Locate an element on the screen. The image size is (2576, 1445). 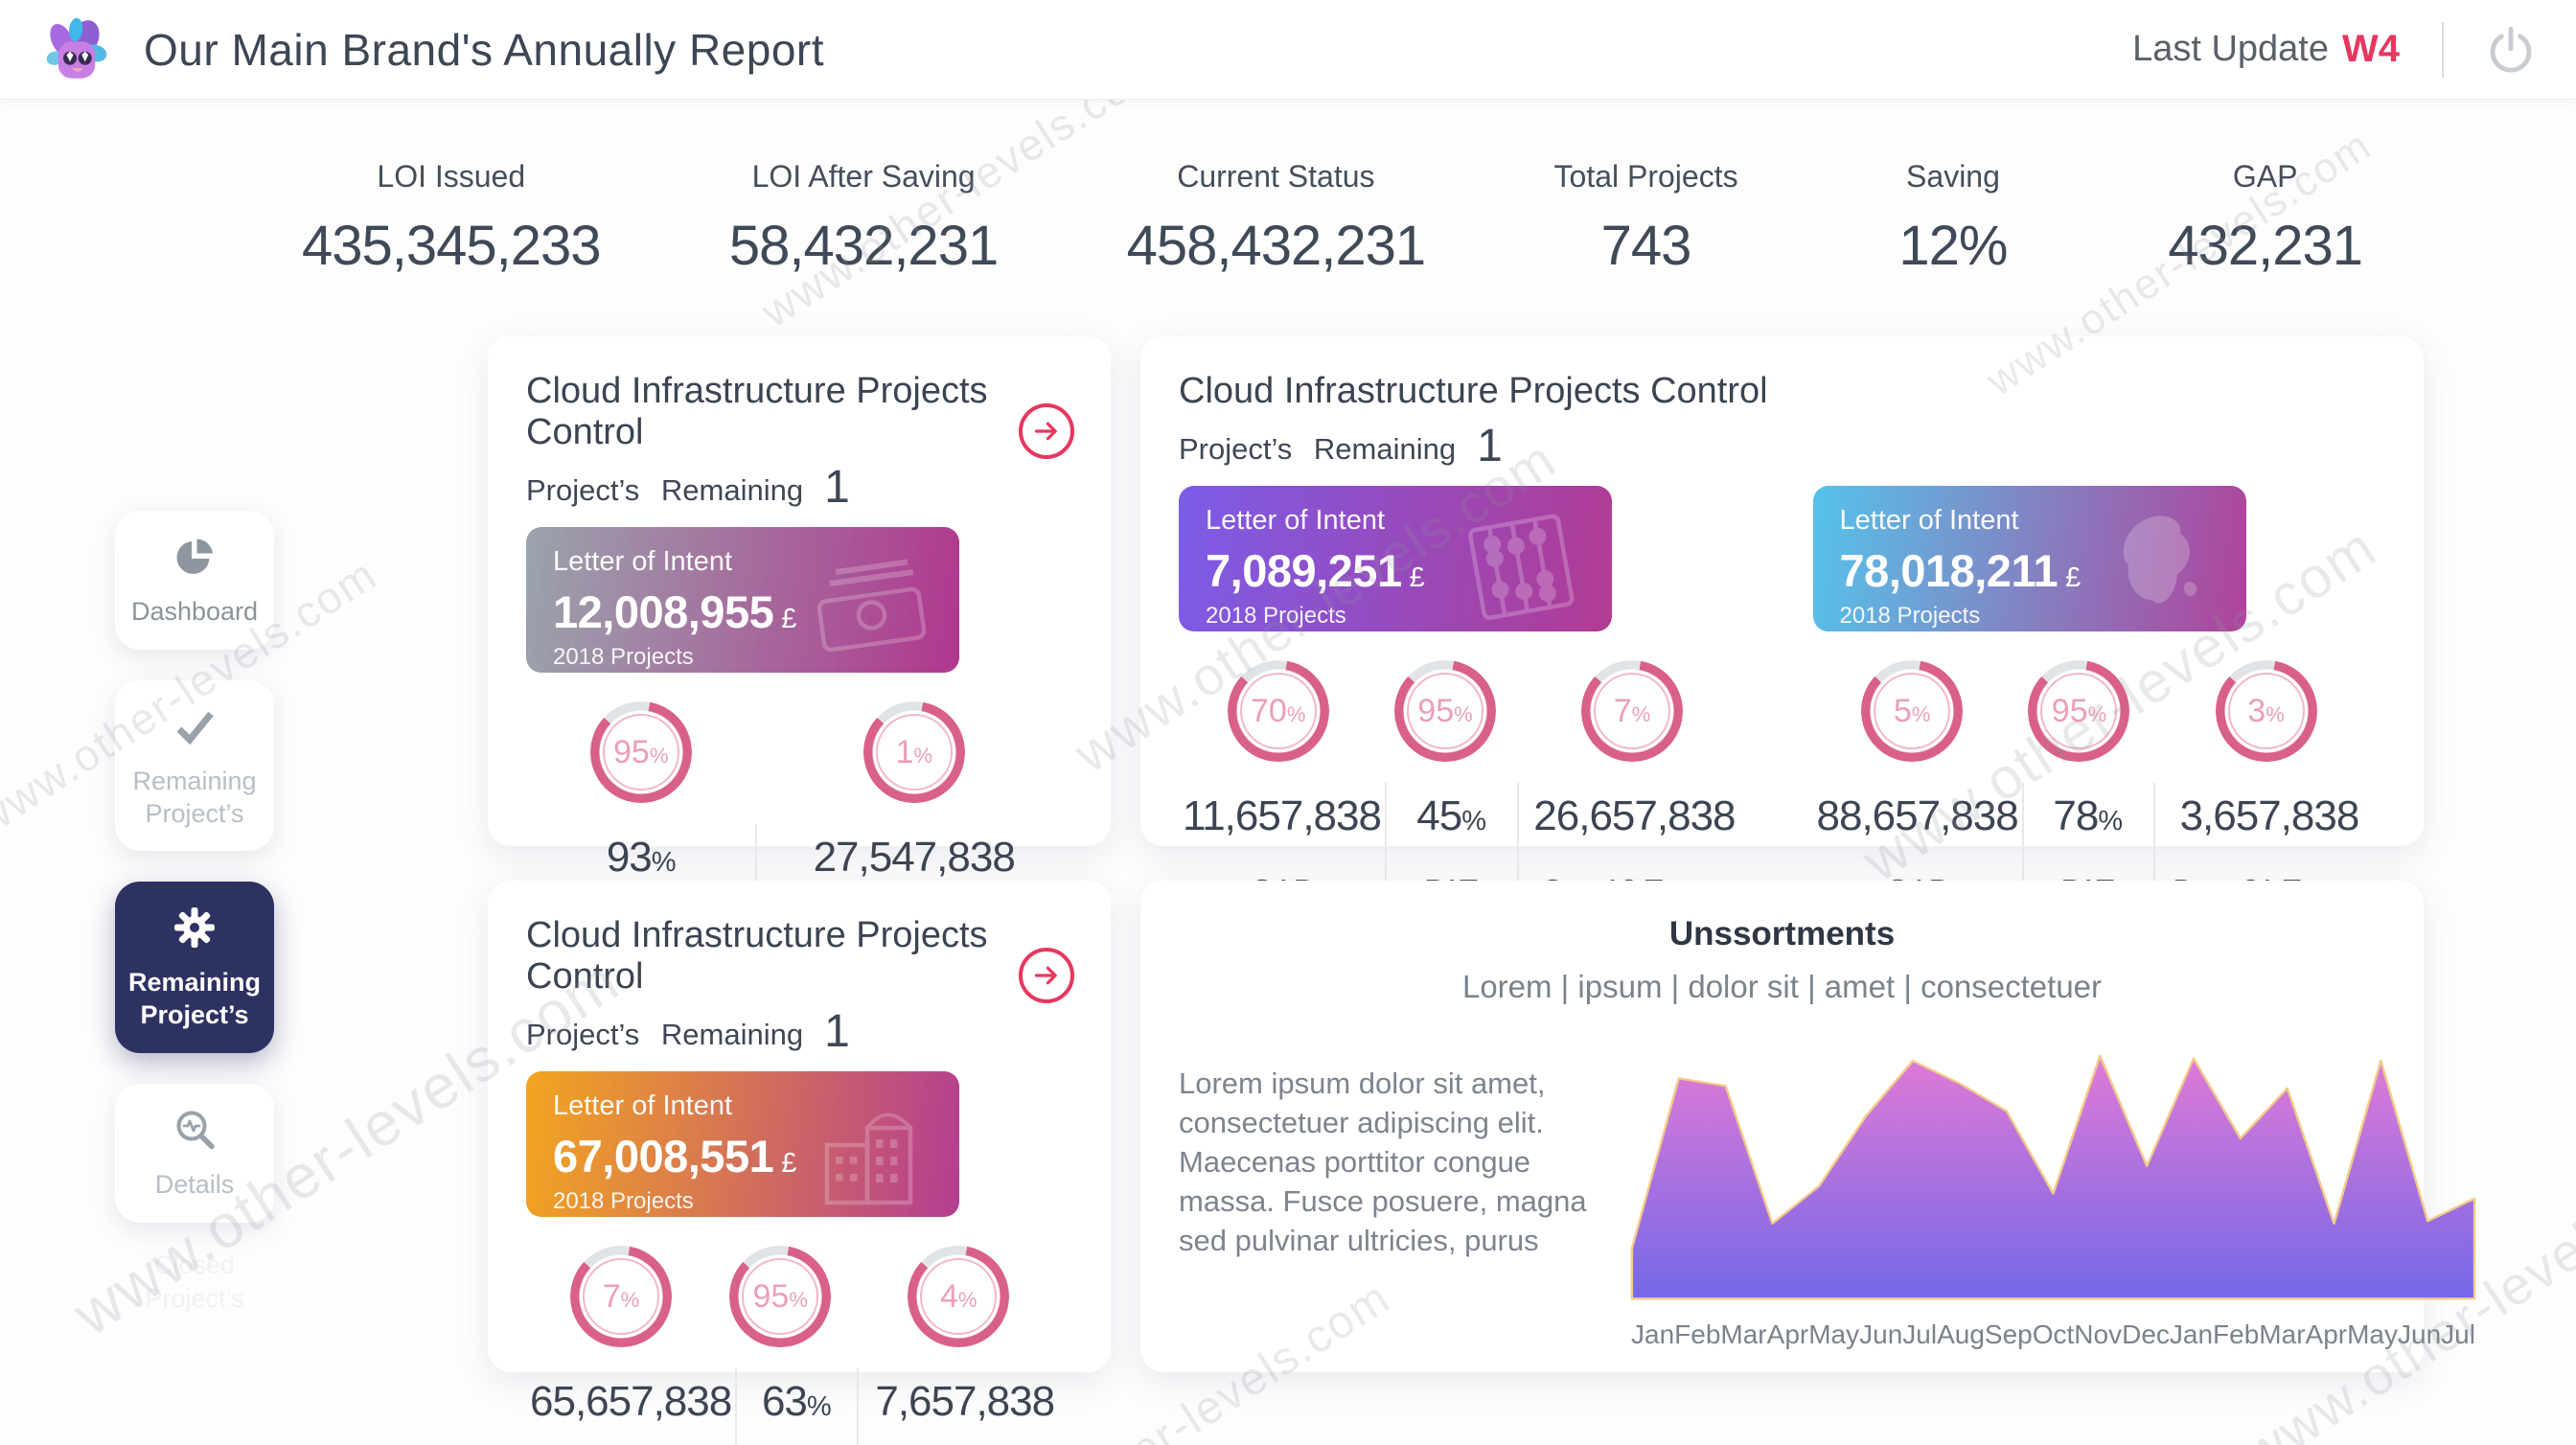
banner-amount: 78,018,211 £ is located at coordinates (2030, 571).